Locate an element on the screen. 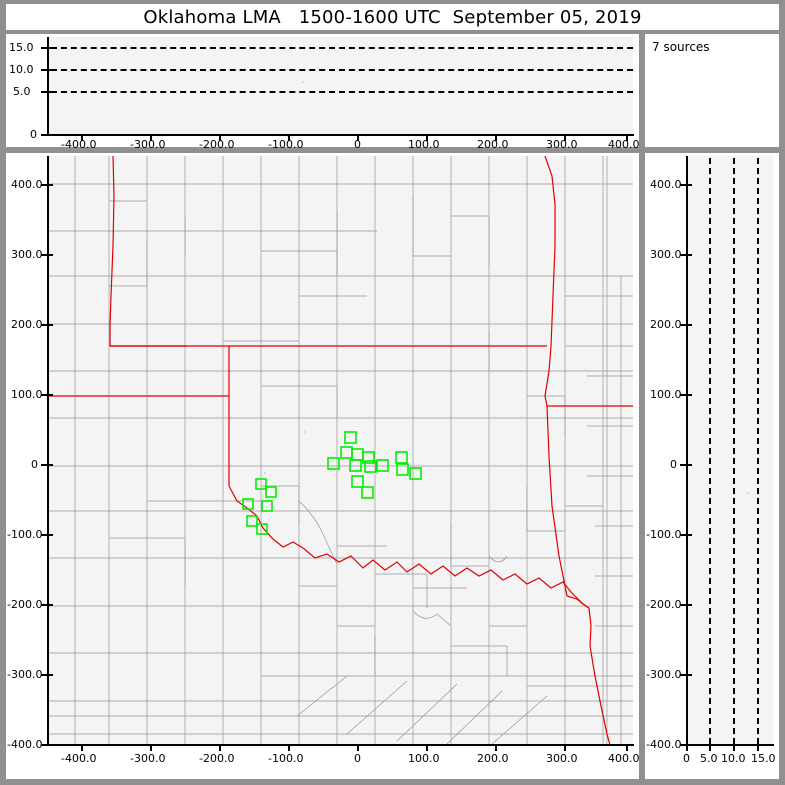 The height and width of the screenshot is (785, 785). time-height-panel is located at coordinates (322, 90).